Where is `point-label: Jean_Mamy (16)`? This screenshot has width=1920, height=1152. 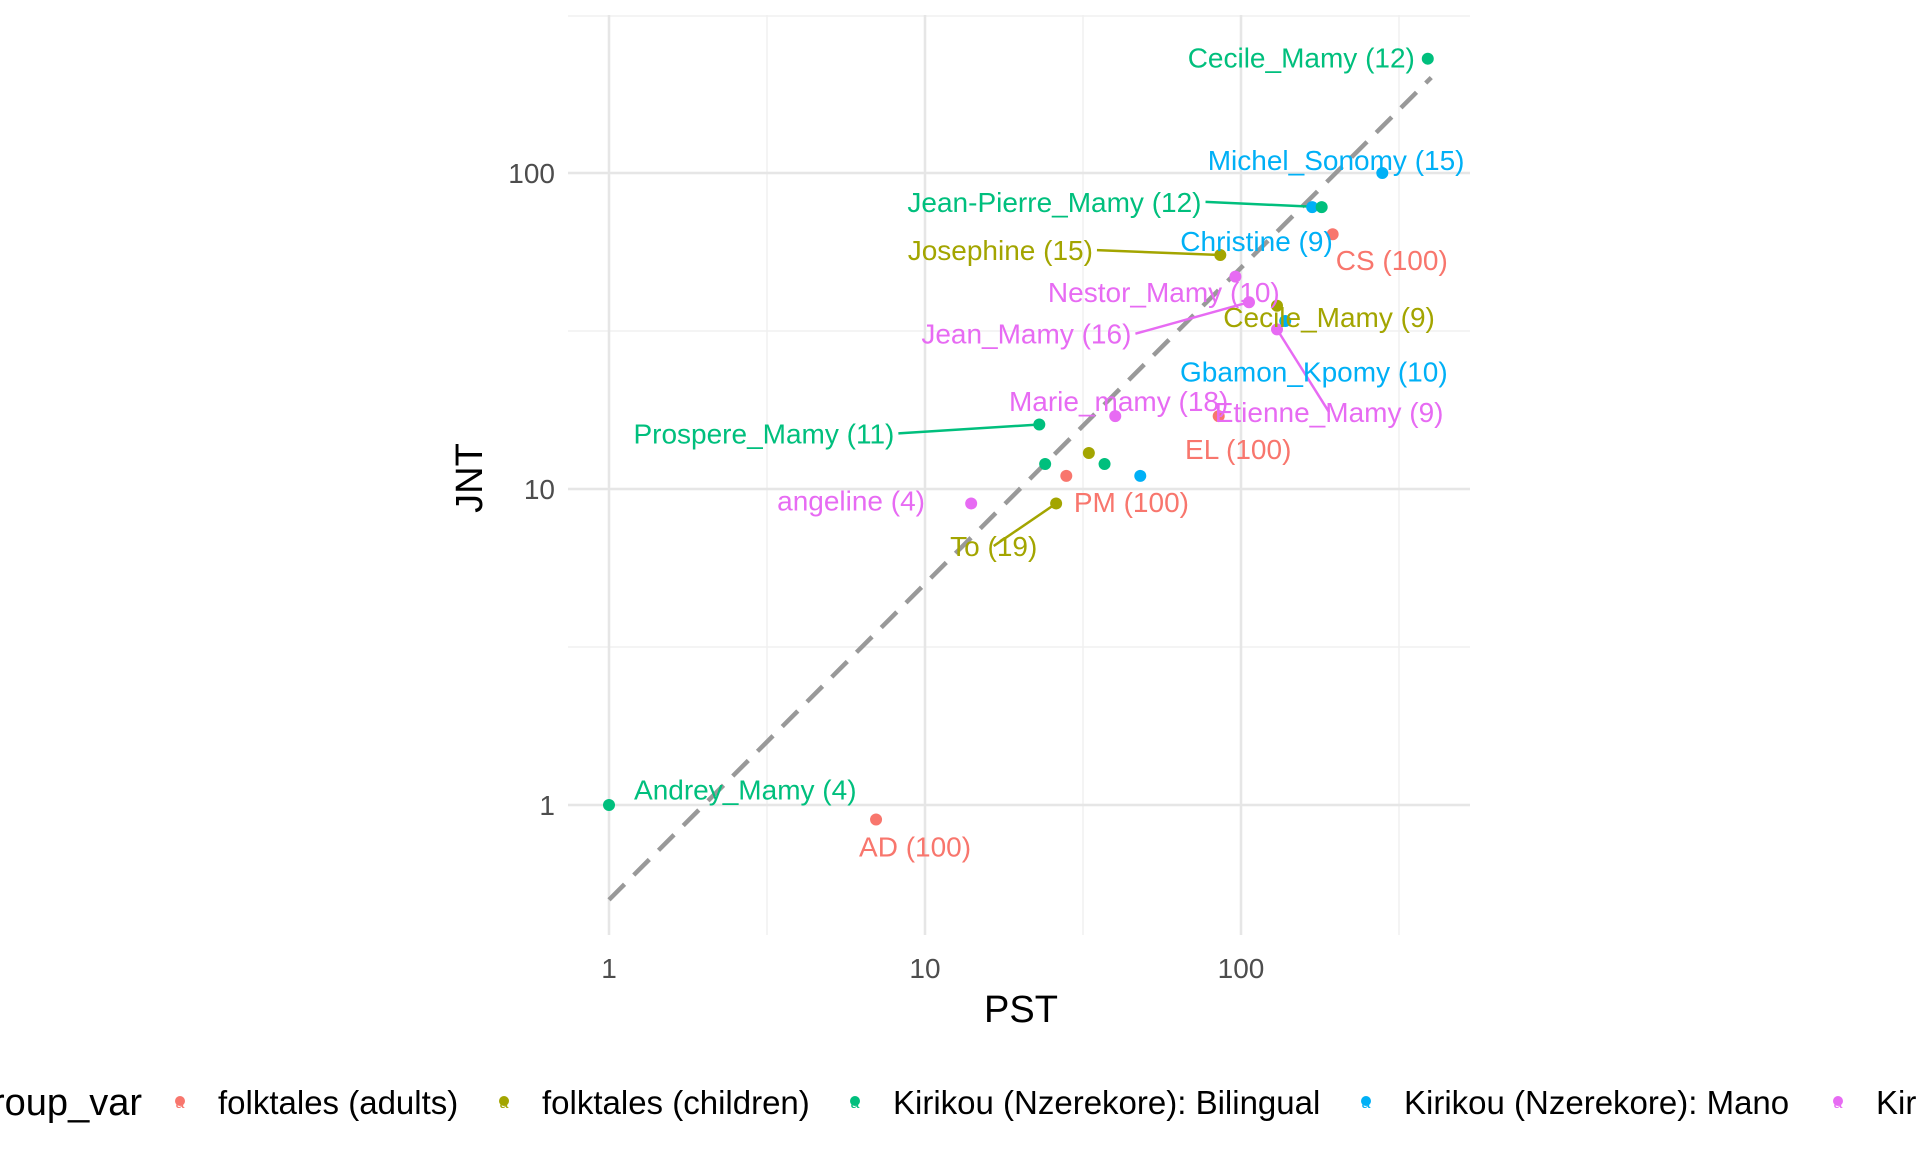
point-label: Jean_Mamy (16) is located at coordinates (1026, 334).